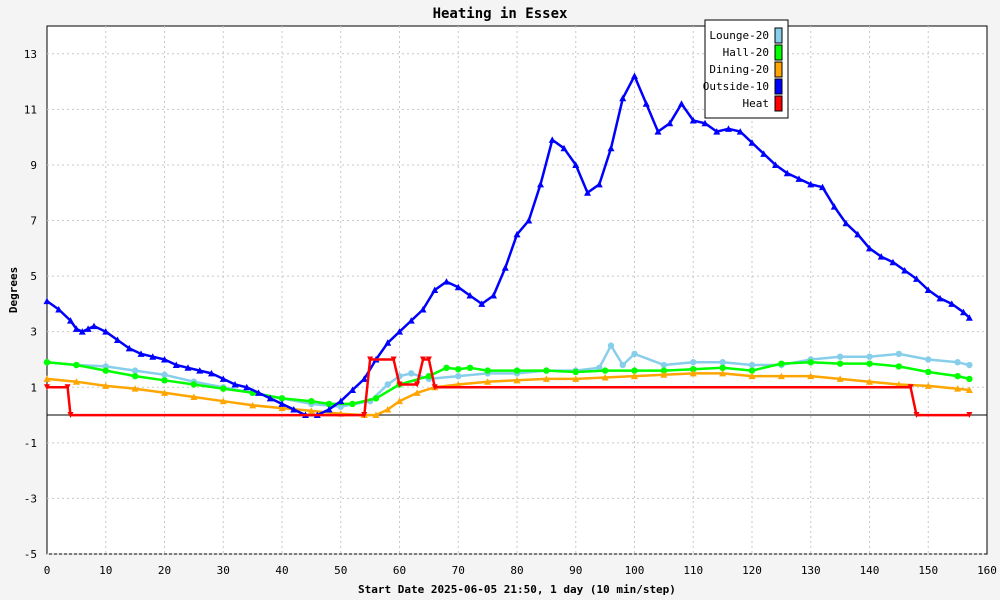  I want to click on x-tick-label: 70, so click(458, 570).